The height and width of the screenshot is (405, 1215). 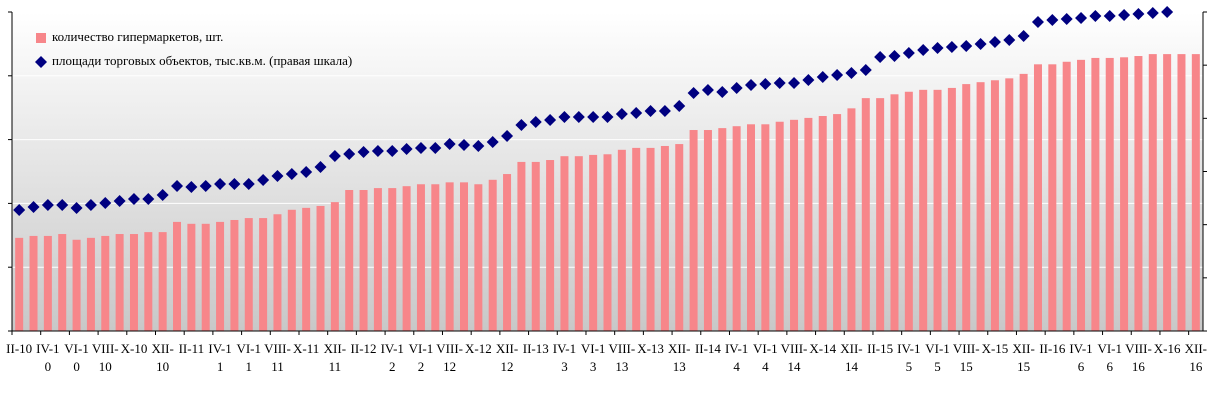 I want to click on x-tick-label: X-16, so click(x=1167, y=348).